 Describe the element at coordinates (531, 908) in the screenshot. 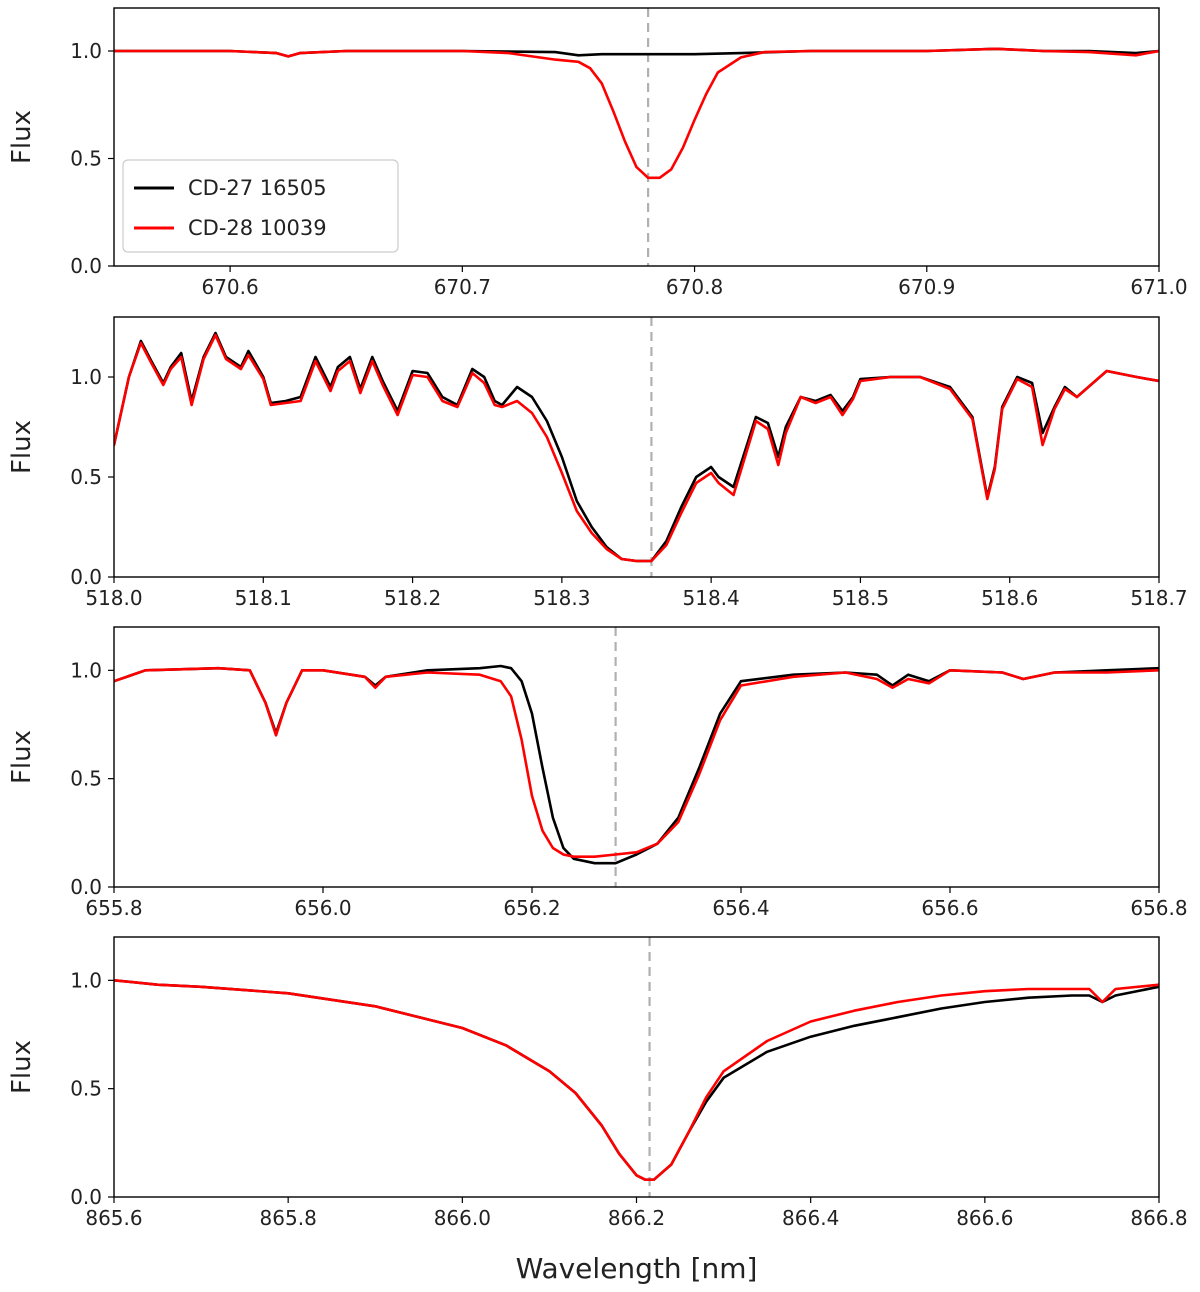

I see `x-tick-label: 656.2` at that location.